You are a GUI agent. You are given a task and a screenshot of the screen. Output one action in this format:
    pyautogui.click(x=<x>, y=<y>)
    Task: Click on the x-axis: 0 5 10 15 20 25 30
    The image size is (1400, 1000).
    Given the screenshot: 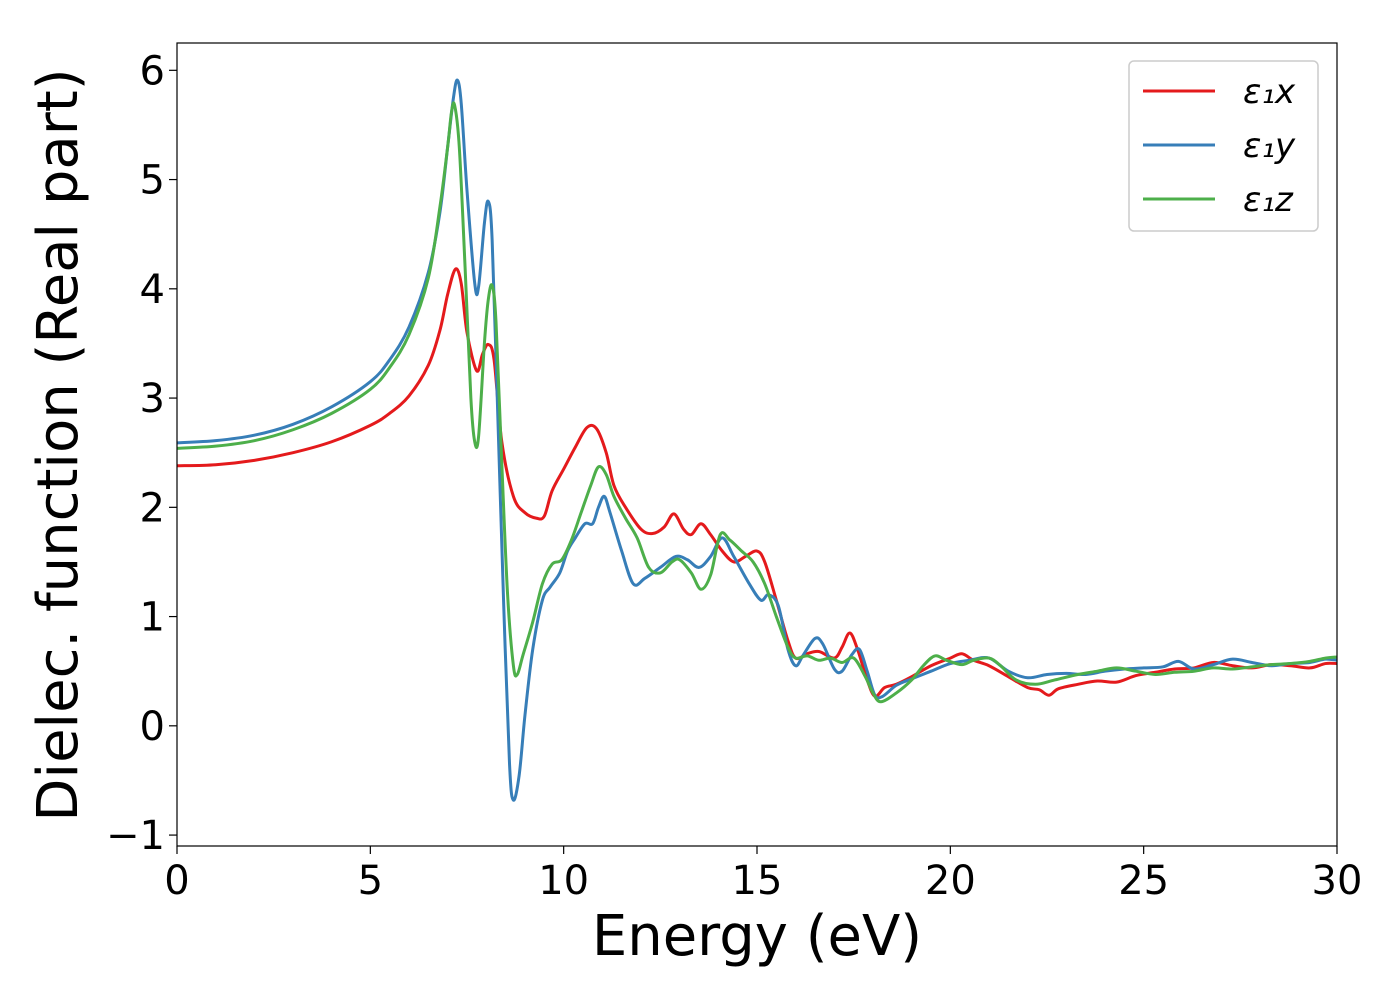 What is the action you would take?
    pyautogui.click(x=763, y=875)
    